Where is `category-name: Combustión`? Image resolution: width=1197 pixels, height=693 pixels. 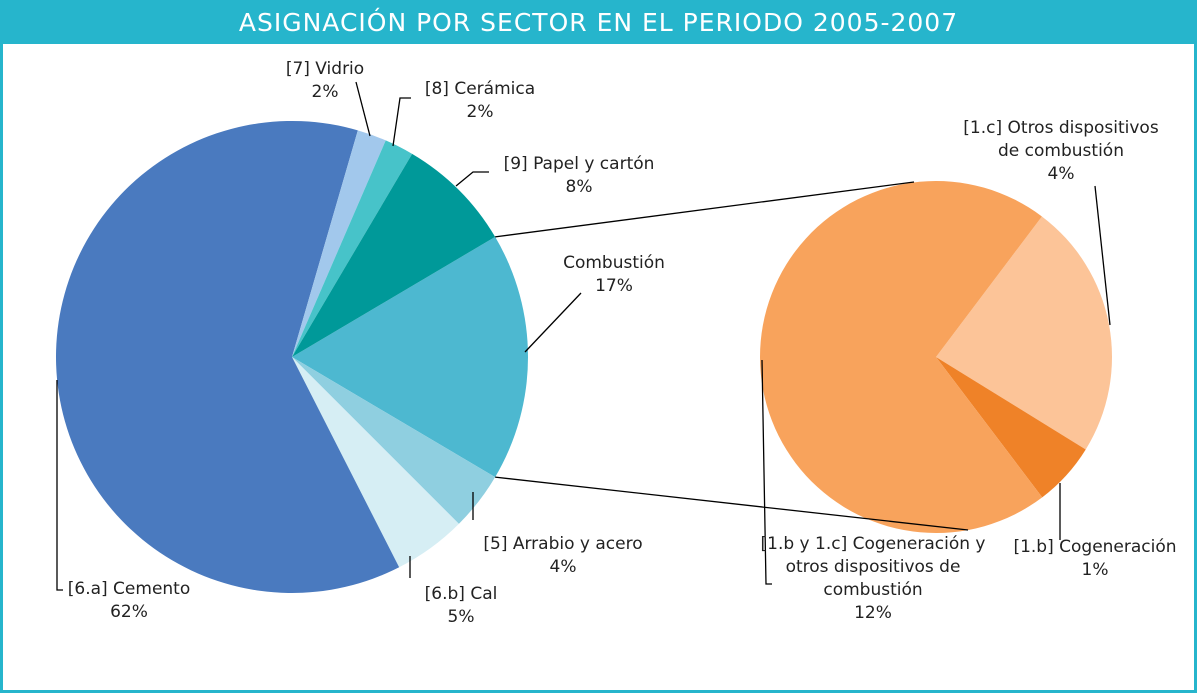 category-name: Combustión is located at coordinates (614, 263).